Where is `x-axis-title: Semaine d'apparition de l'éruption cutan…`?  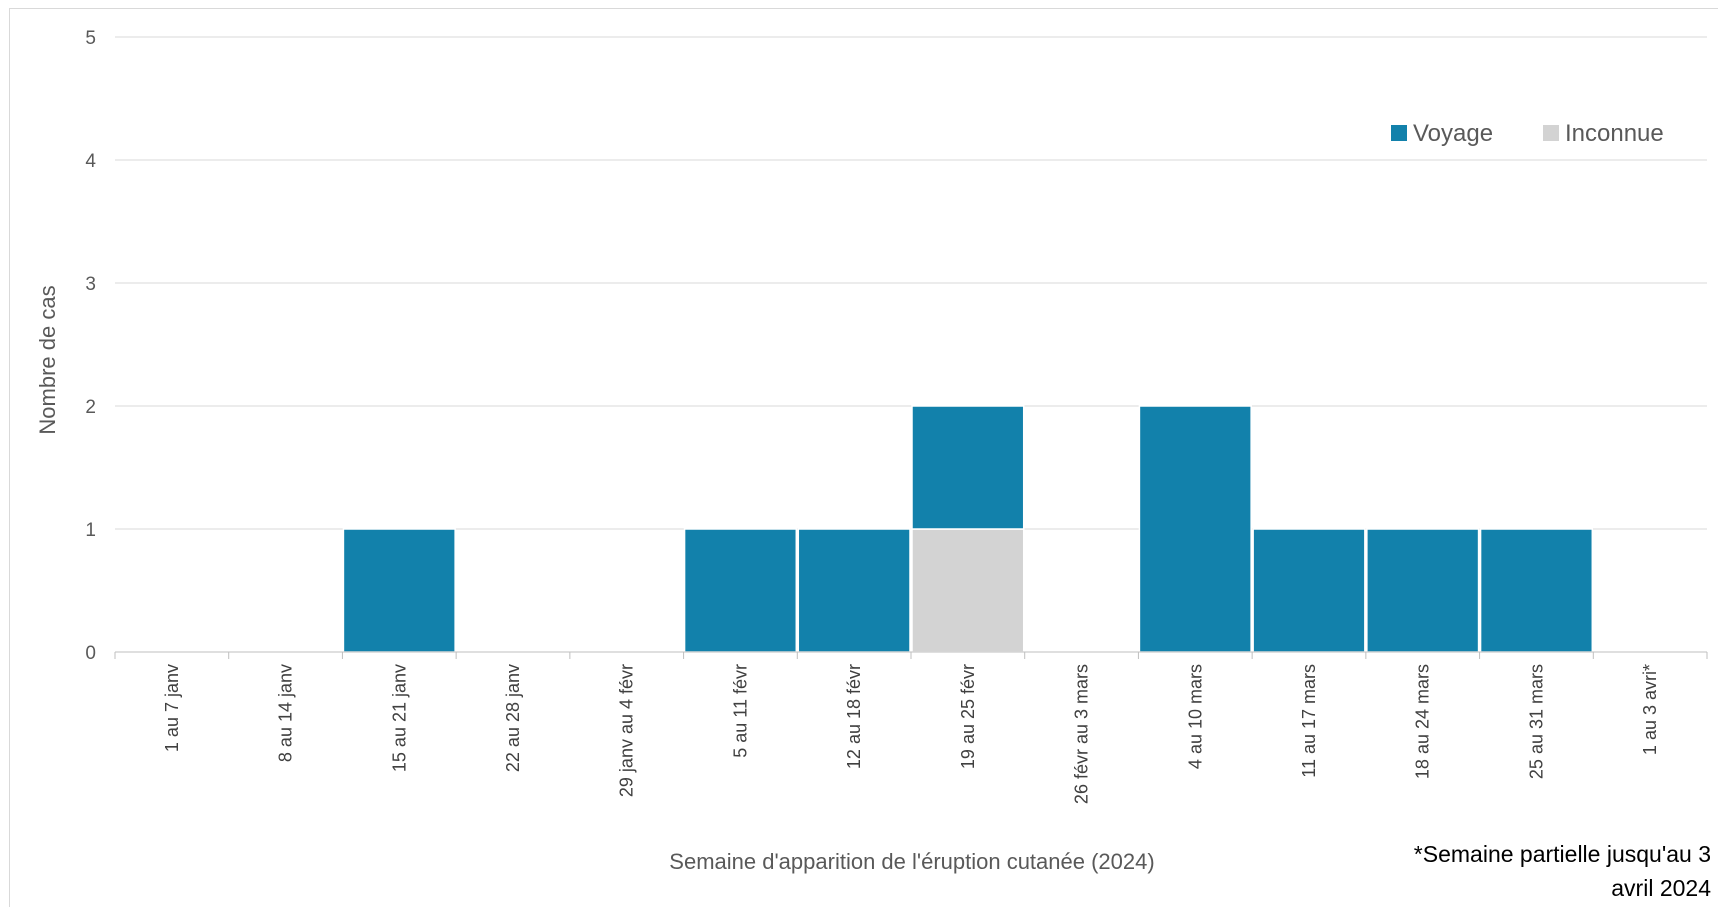
x-axis-title: Semaine d'apparition de l'éruption cutan… is located at coordinates (911, 861).